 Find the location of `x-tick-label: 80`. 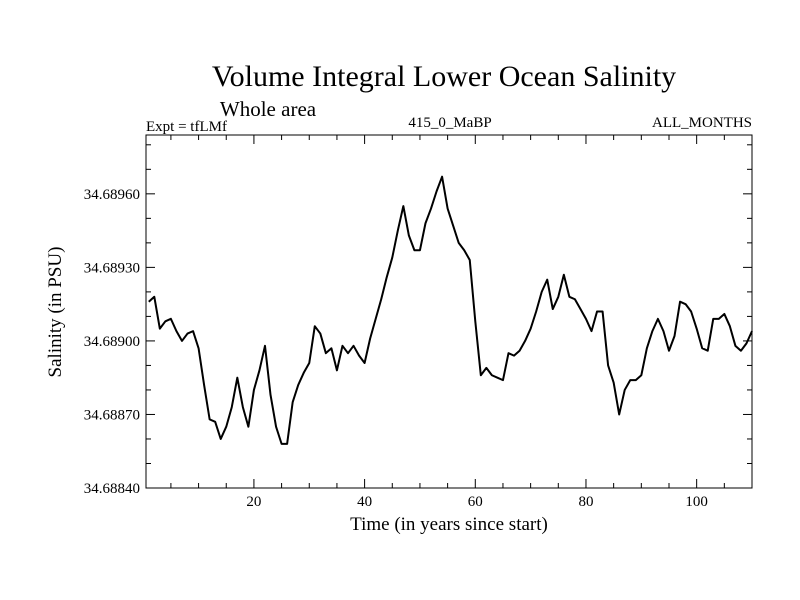

x-tick-label: 80 is located at coordinates (585, 502).